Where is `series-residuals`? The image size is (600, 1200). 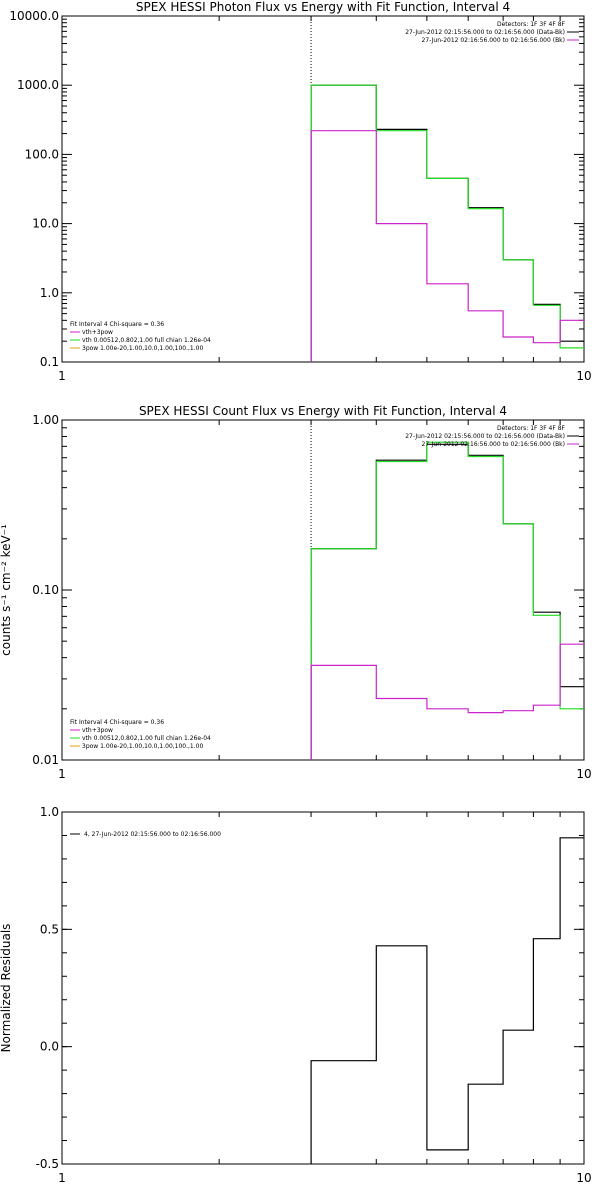
series-residuals is located at coordinates (447, 1000).